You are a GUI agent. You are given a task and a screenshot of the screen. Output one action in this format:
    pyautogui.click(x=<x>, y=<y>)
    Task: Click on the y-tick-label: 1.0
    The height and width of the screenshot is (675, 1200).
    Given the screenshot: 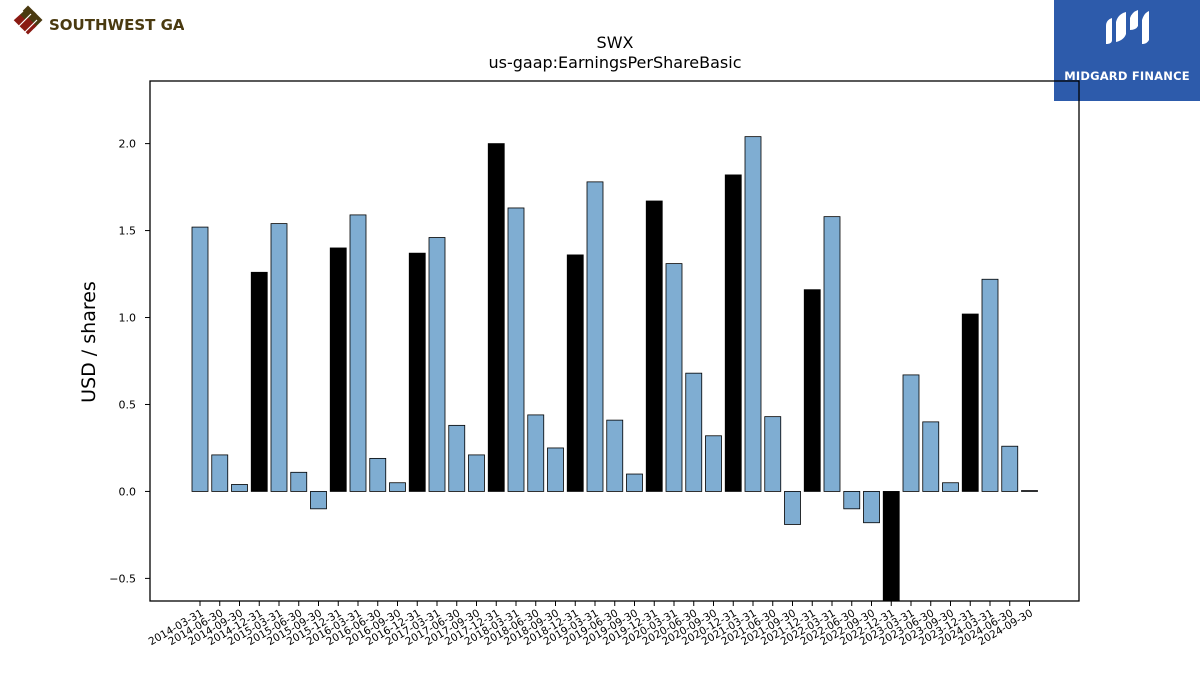 What is the action you would take?
    pyautogui.click(x=128, y=318)
    